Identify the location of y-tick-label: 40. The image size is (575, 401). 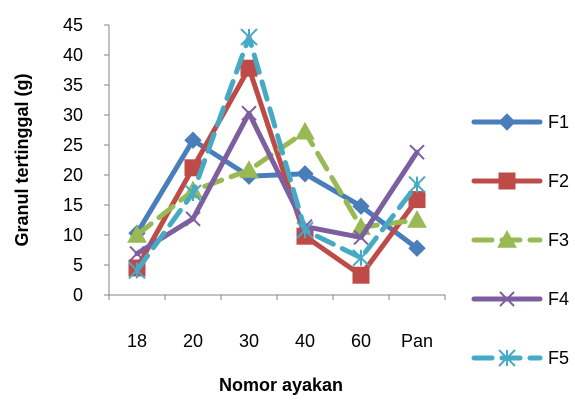
(73, 55).